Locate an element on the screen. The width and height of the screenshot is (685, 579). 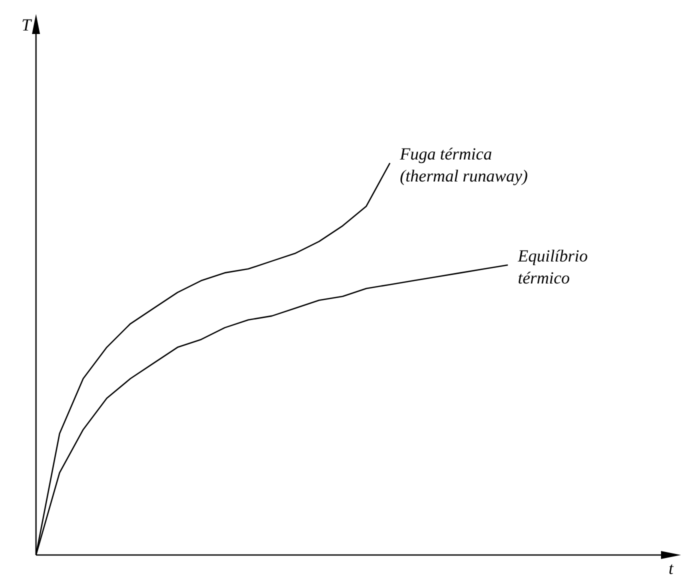
series-label: Equilíbrio térmico is located at coordinates (552, 267).